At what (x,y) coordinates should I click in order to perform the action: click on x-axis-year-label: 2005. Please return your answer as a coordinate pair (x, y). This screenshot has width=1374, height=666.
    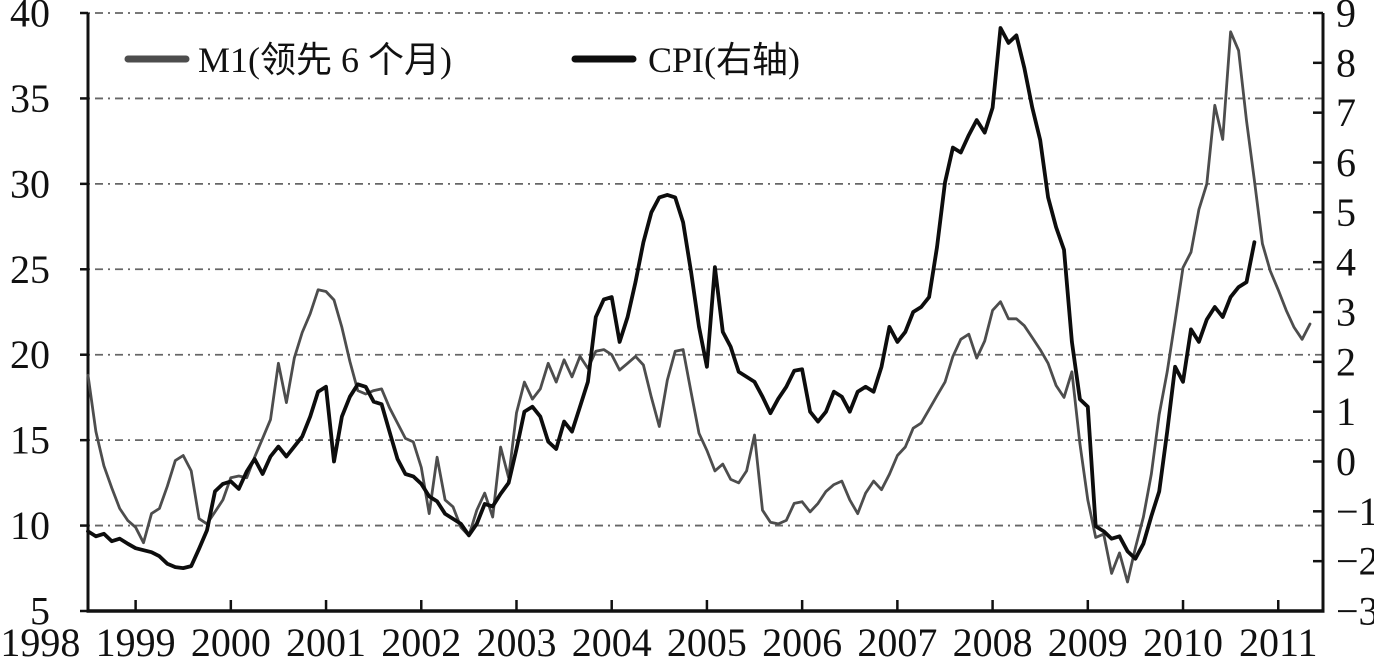
    Looking at the image, I should click on (707, 642).